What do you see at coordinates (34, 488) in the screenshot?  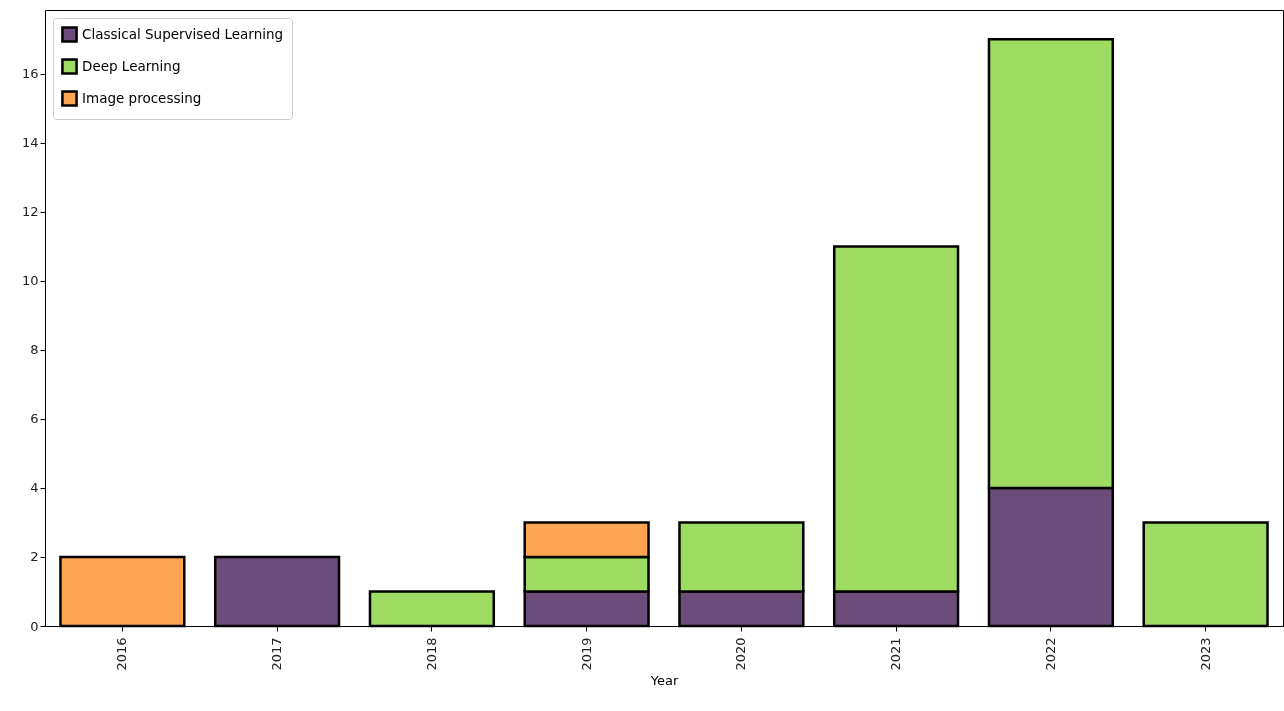 I see `y-tick-label: 4` at bounding box center [34, 488].